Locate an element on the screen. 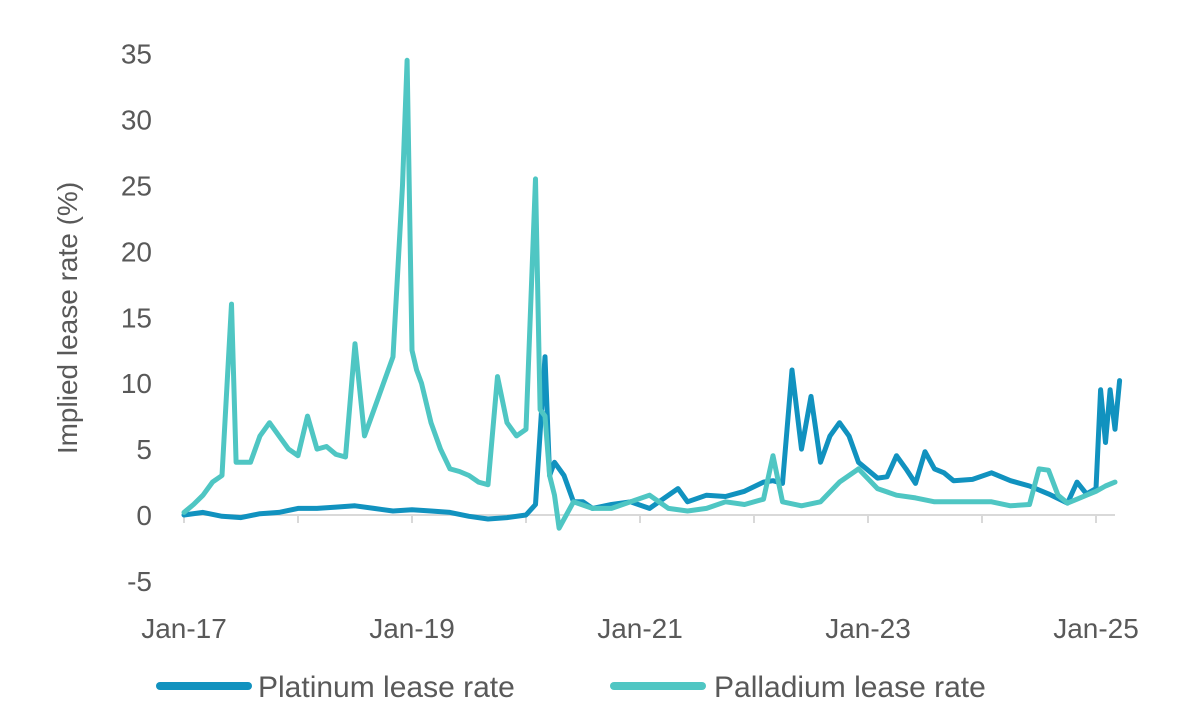 This screenshot has width=1182, height=720. legend: Platinum lease rate Palladium lease rate is located at coordinates (571, 687).